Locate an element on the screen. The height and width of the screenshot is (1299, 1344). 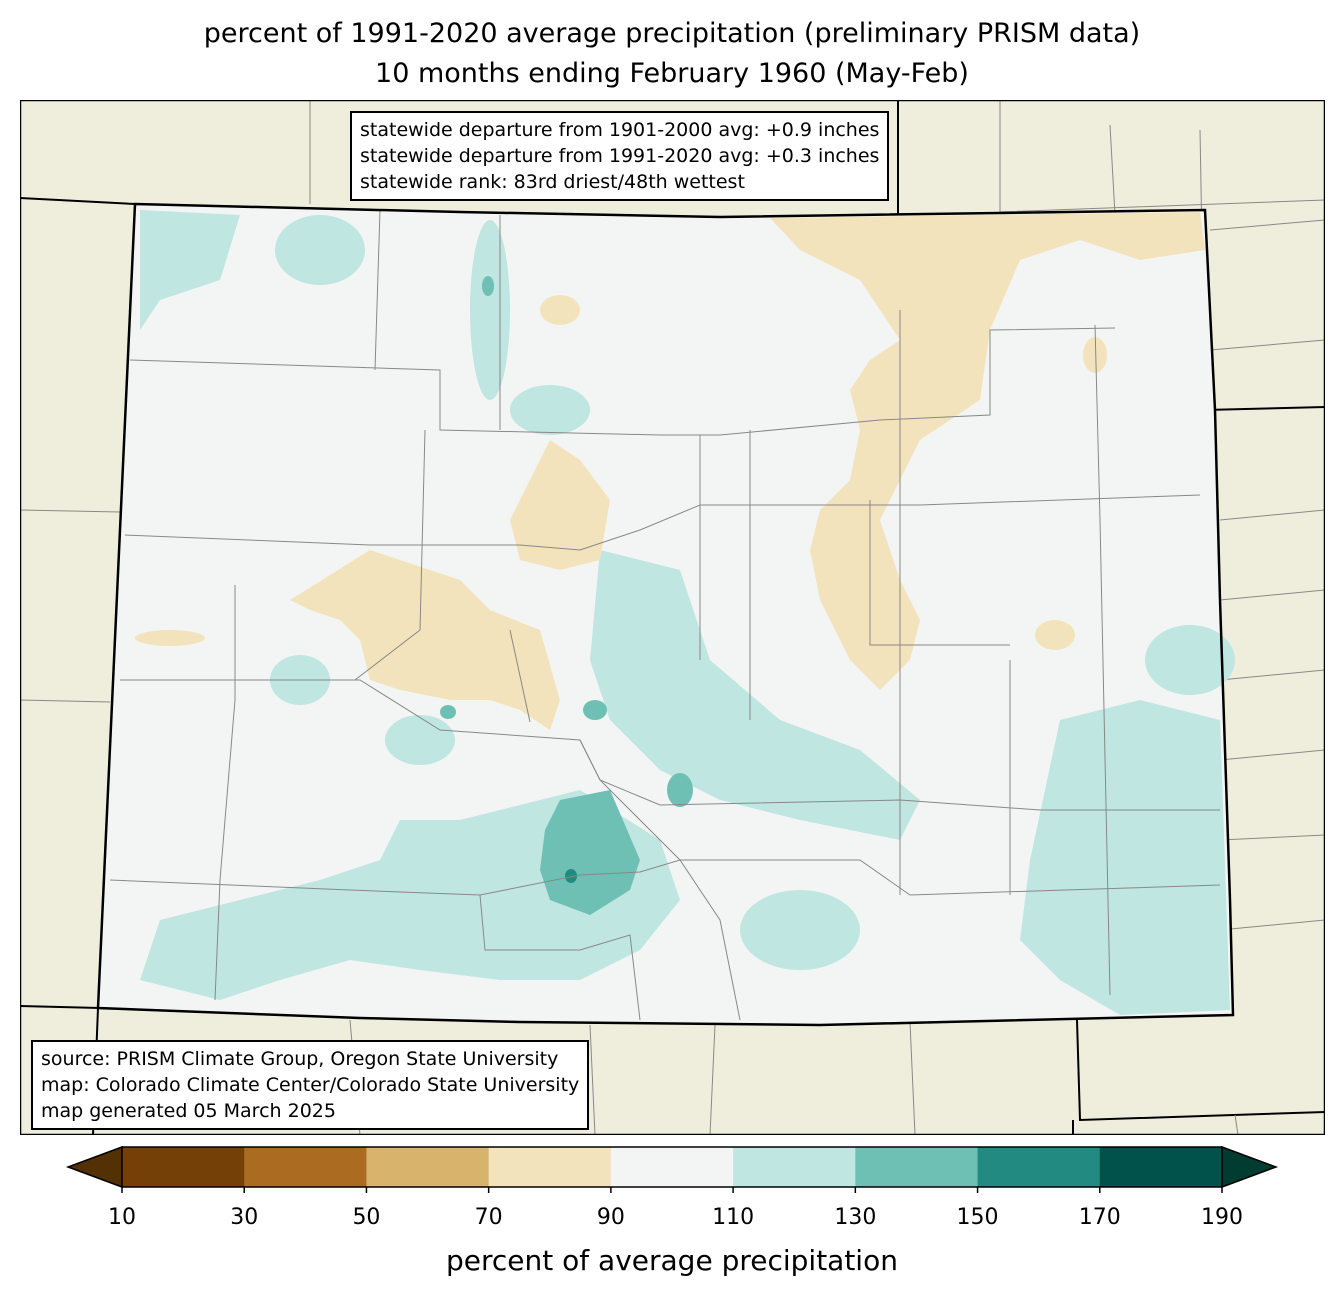
colorbar-tick-label: 110 is located at coordinates (733, 1217).